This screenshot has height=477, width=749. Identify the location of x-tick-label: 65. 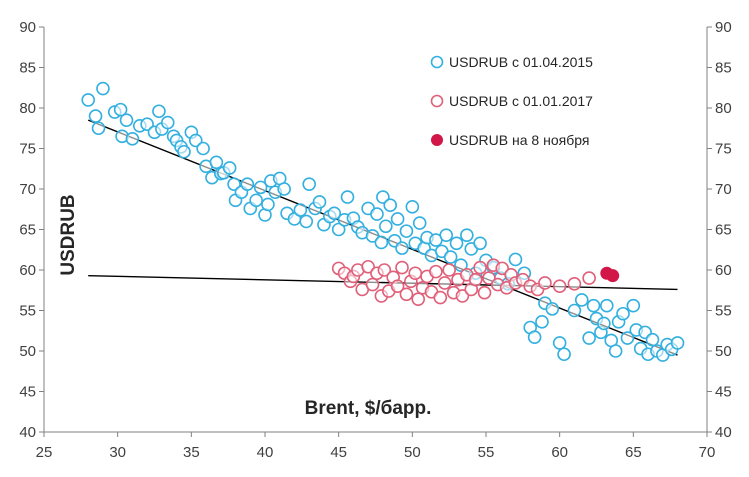
(633, 452).